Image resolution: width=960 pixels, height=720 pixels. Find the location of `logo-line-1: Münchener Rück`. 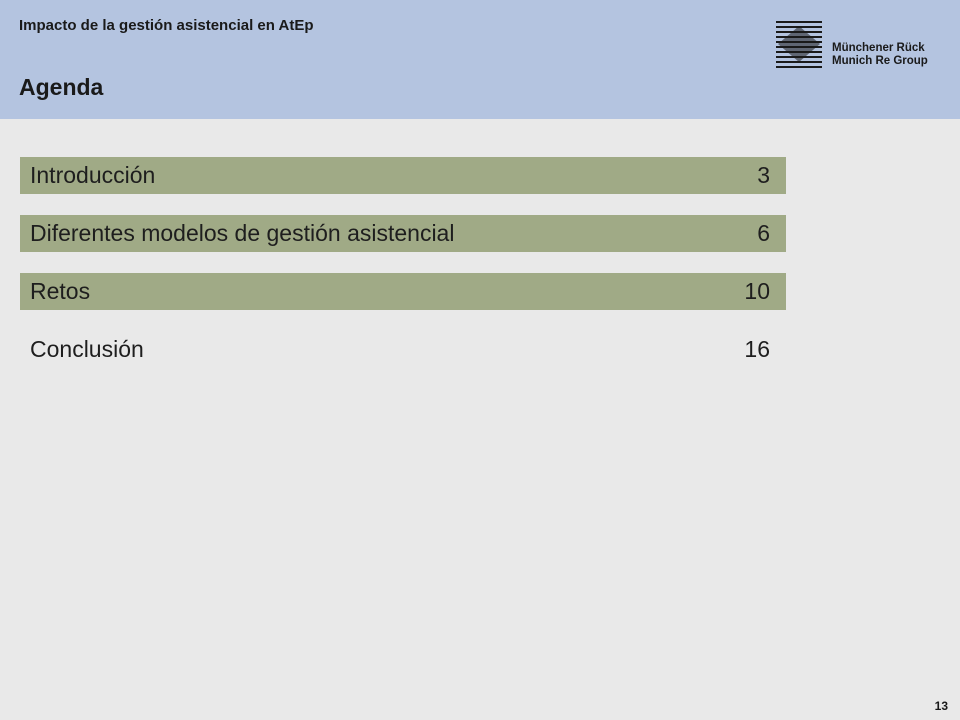

logo-line-1: Münchener Rück is located at coordinates (878, 48).